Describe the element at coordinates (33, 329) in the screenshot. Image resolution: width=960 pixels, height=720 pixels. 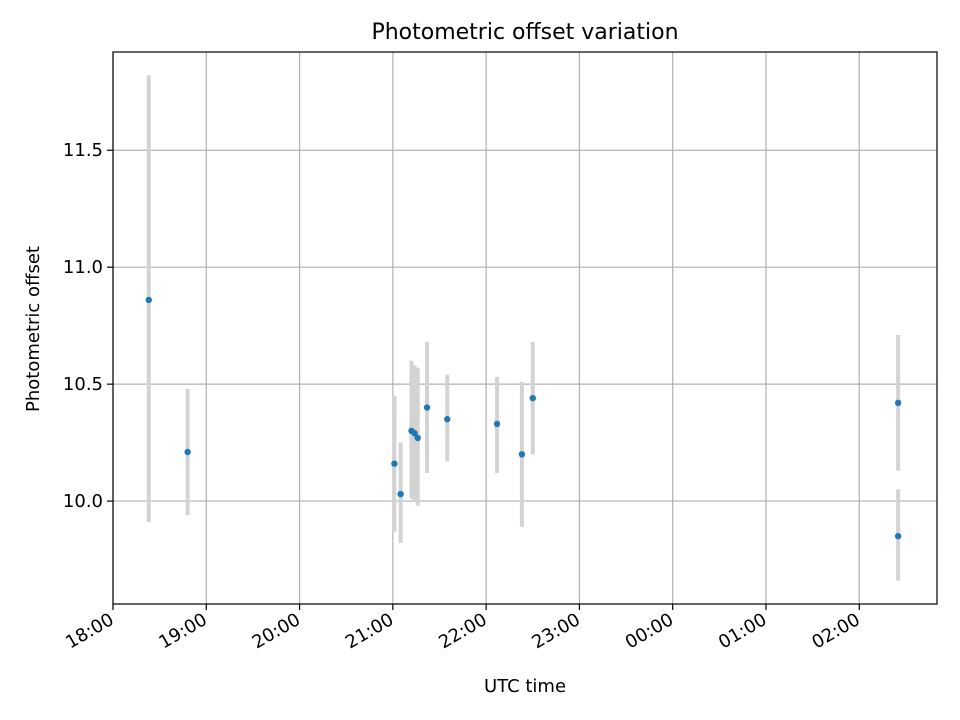
I see `y-axis-label: Photometric offset` at that location.